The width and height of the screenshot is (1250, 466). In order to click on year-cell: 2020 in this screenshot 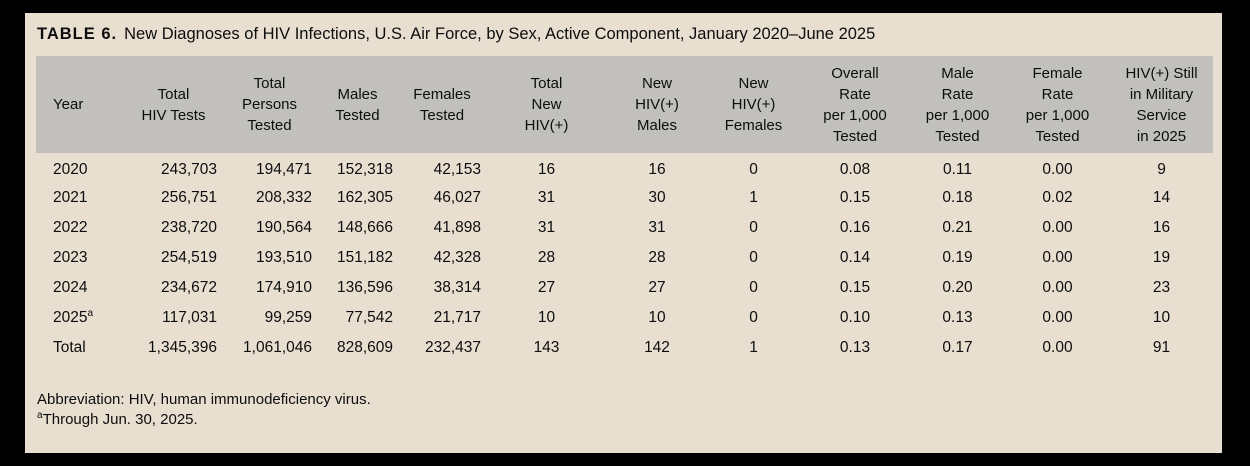, I will do `click(70, 169)`.